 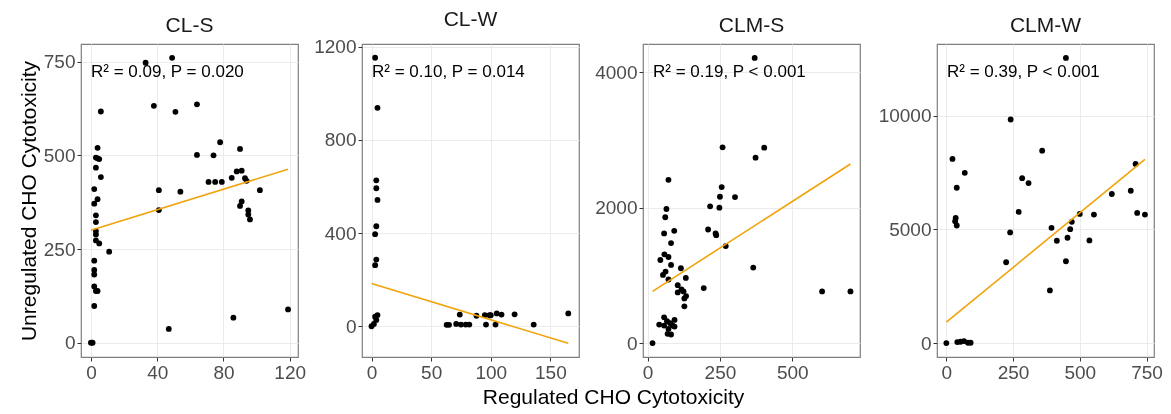 I want to click on annotation: R² = 0.39, P < 0.001, so click(x=1023, y=71).